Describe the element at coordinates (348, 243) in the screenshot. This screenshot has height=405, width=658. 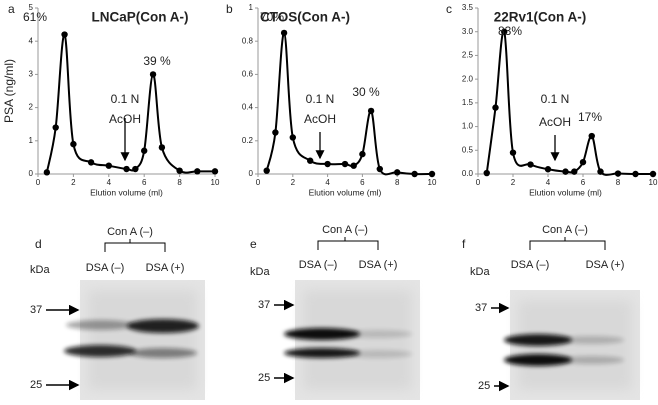
I see `bracket` at that location.